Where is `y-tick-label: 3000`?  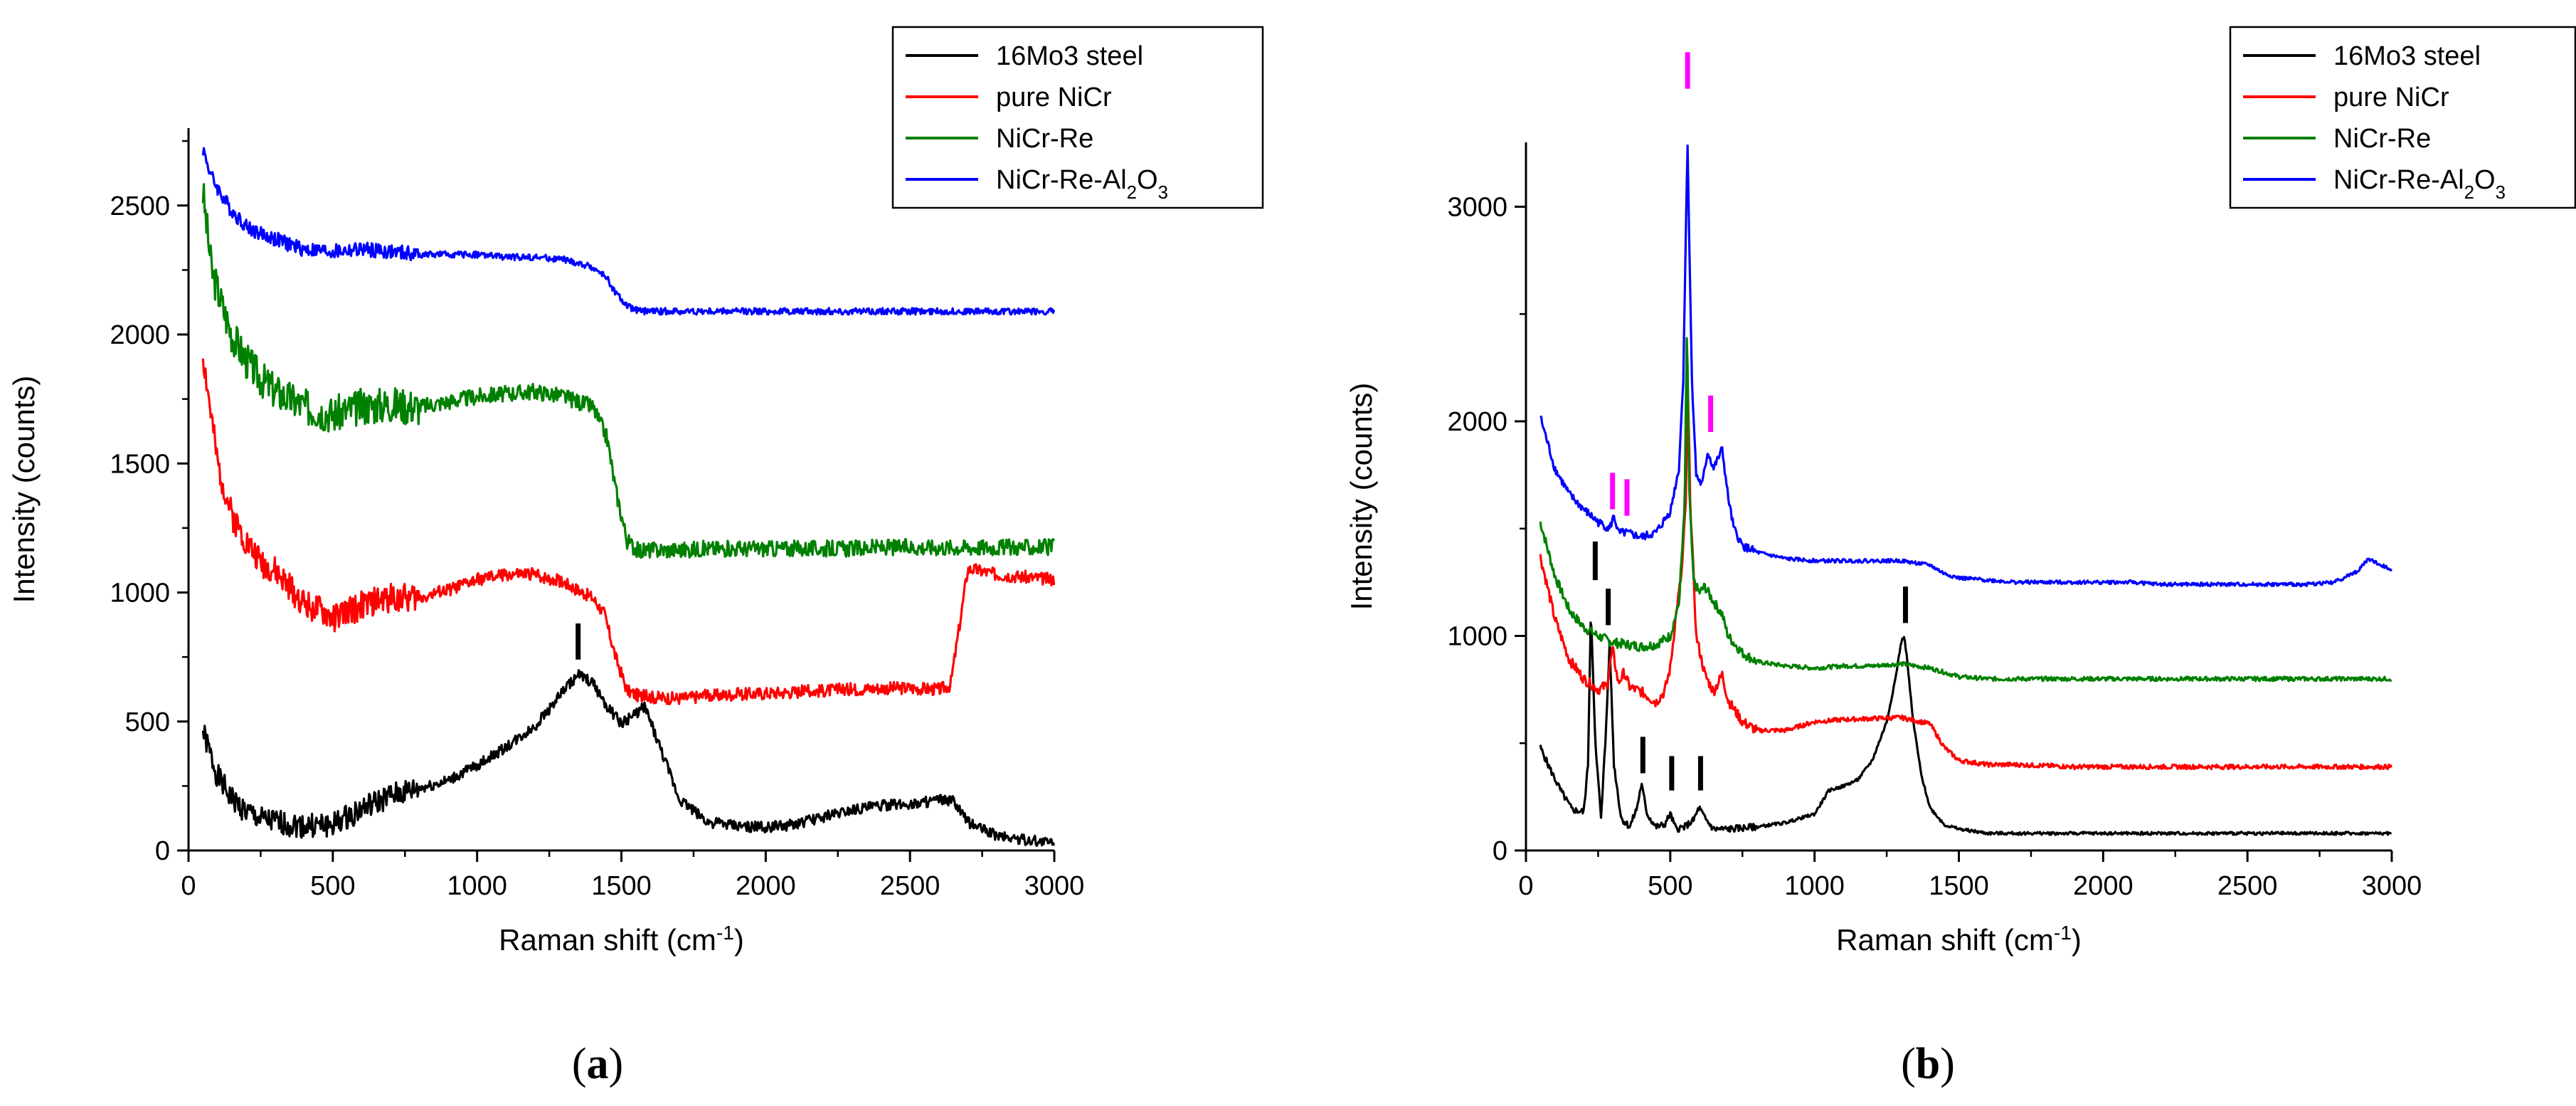
y-tick-label: 3000 is located at coordinates (1477, 207).